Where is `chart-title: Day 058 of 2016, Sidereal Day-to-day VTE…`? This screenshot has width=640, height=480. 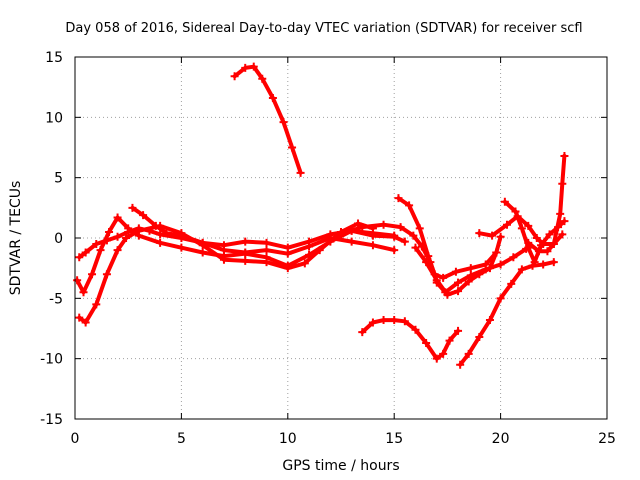
chart-title: Day 058 of 2016, Sidereal Day-to-day VTE… is located at coordinates (323, 28).